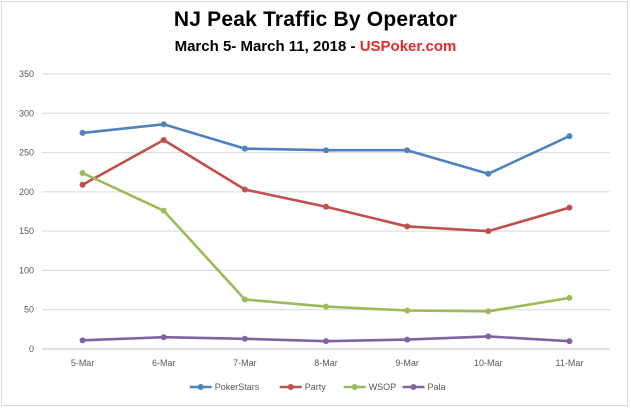 The width and height of the screenshot is (631, 409). I want to click on y-tick-label: 0, so click(31, 349).